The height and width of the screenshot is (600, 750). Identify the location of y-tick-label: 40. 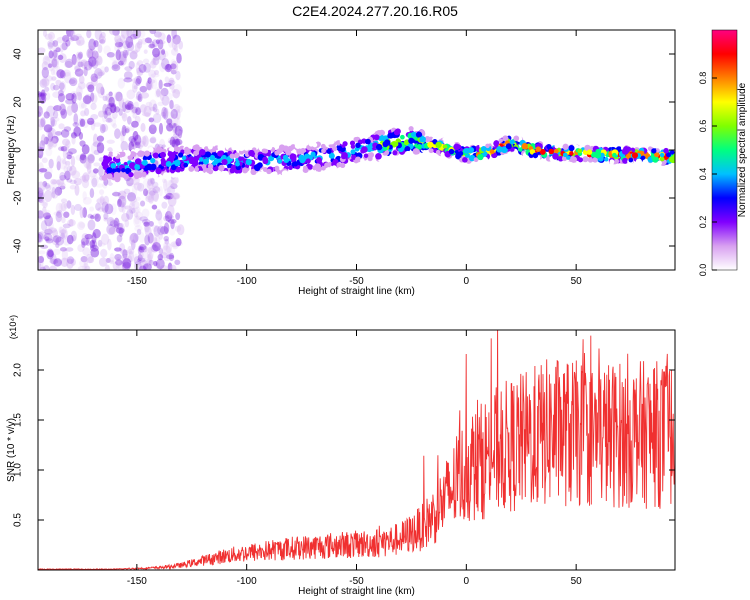
(18, 54).